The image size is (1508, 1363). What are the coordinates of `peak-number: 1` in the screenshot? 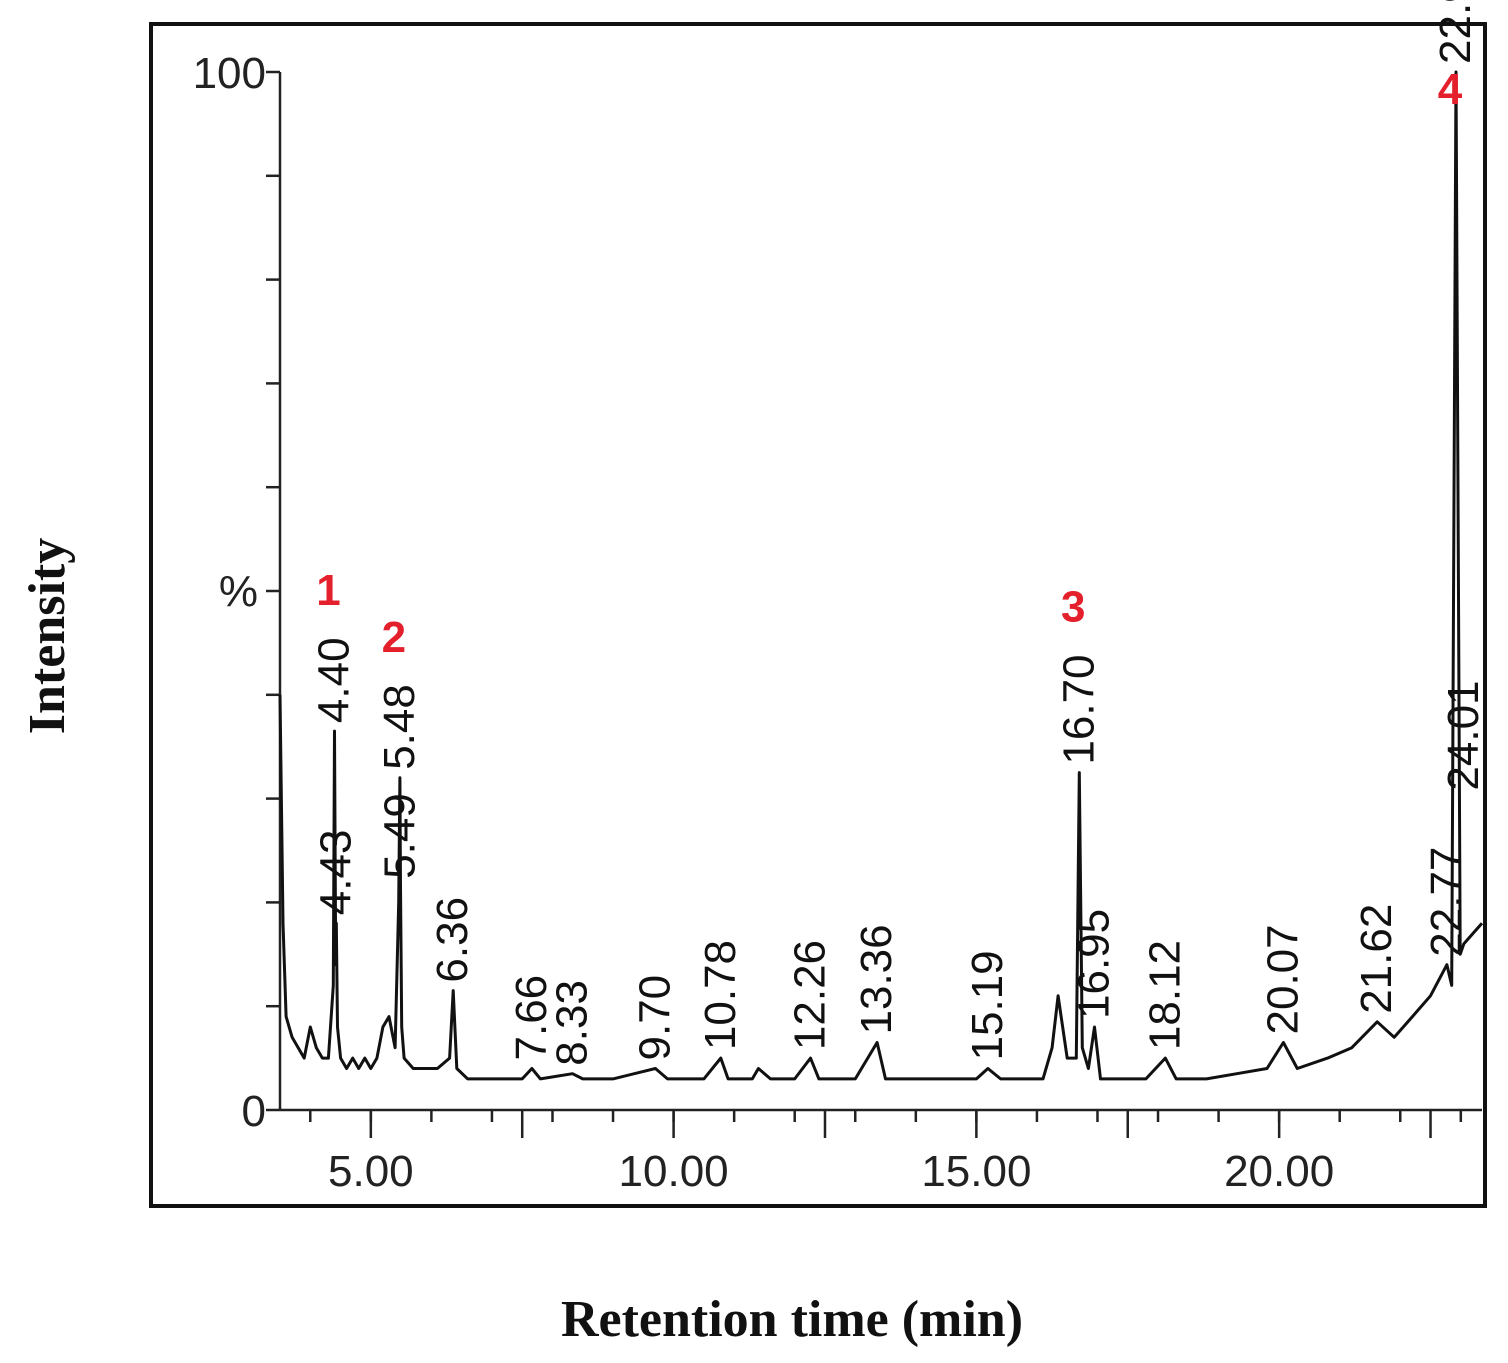 It's located at (328, 590).